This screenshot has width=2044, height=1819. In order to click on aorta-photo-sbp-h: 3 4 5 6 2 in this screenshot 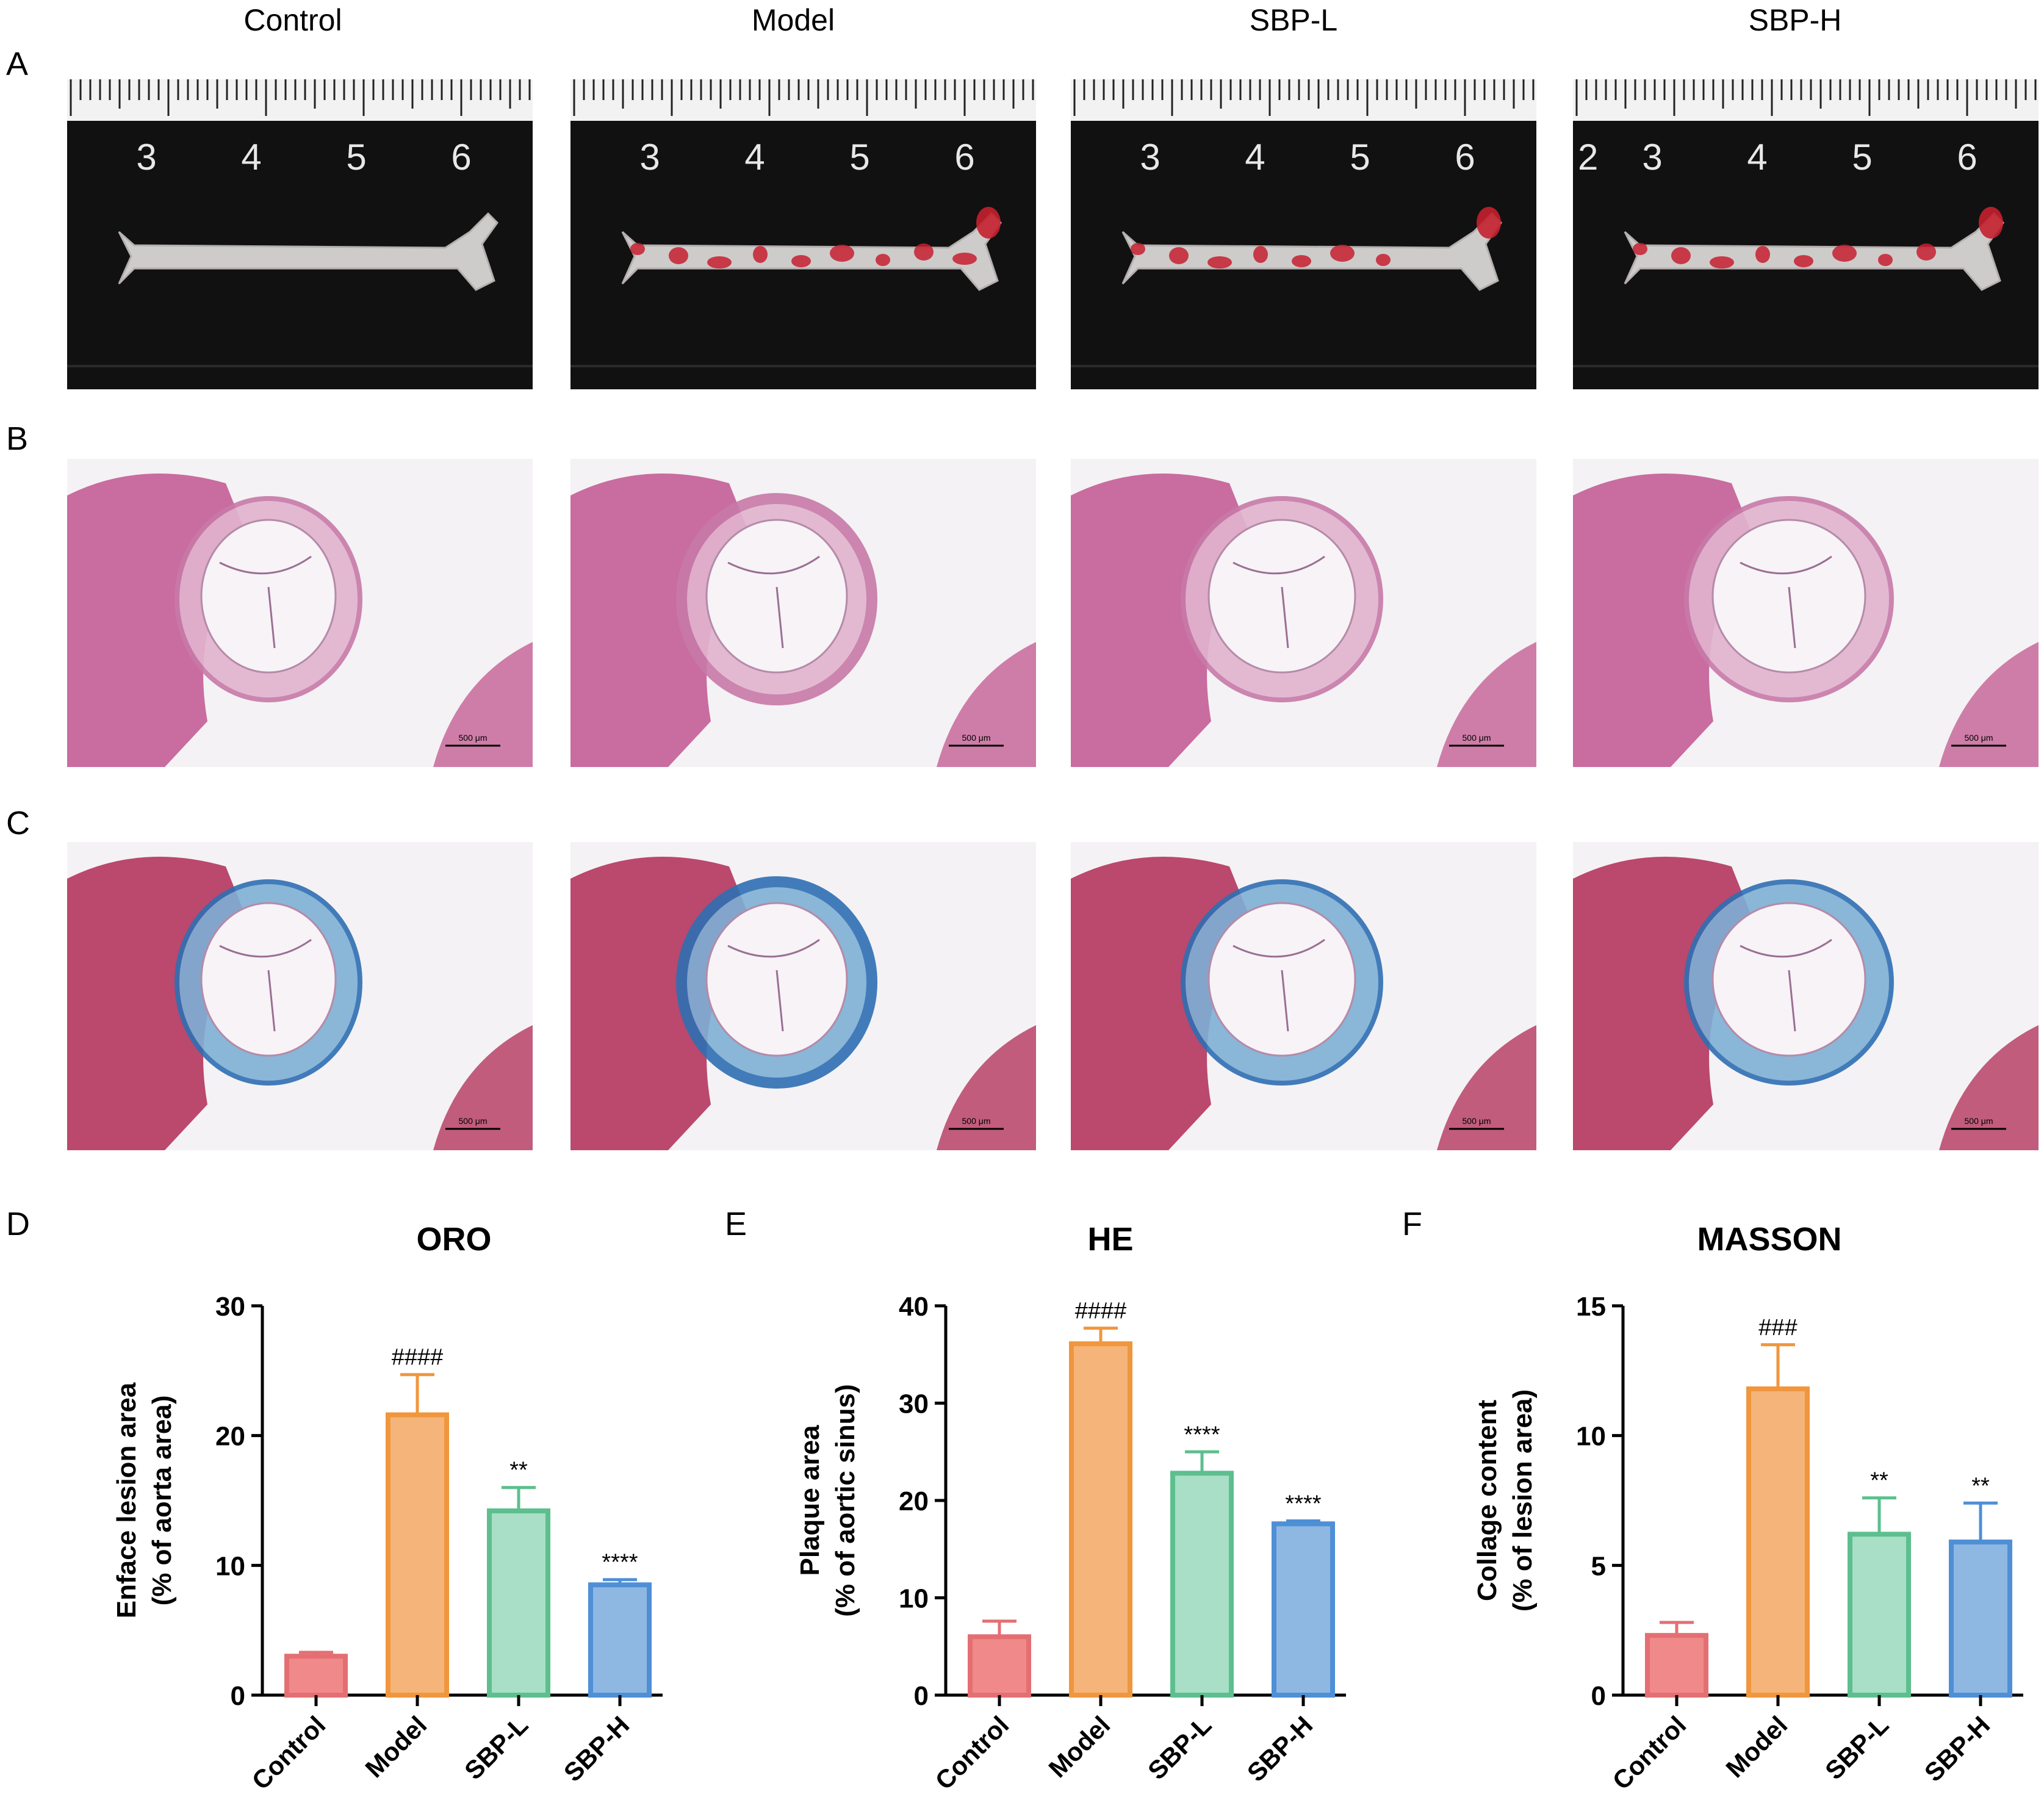, I will do `click(1806, 234)`.